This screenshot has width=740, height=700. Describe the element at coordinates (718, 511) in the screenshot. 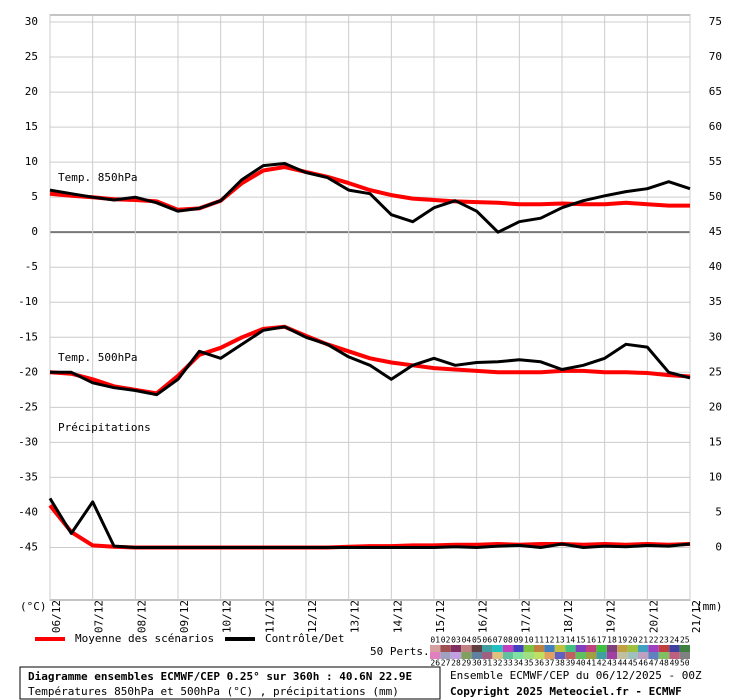

I see `y2-tick-label: 5` at that location.